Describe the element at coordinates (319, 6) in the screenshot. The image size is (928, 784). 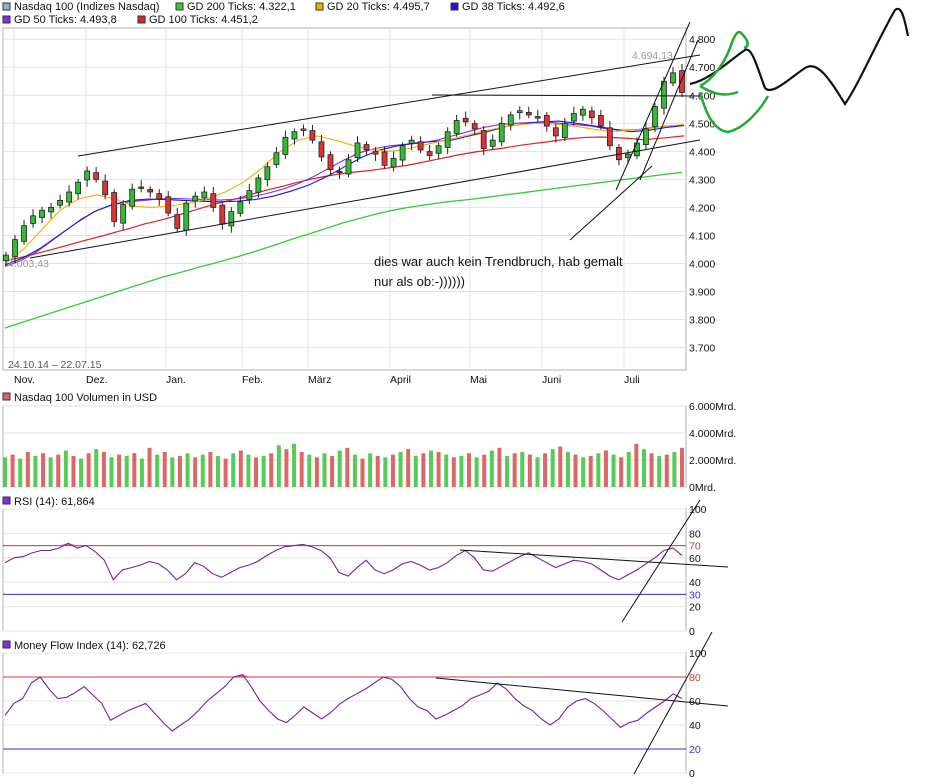
I see `legend-swatch-gd20` at that location.